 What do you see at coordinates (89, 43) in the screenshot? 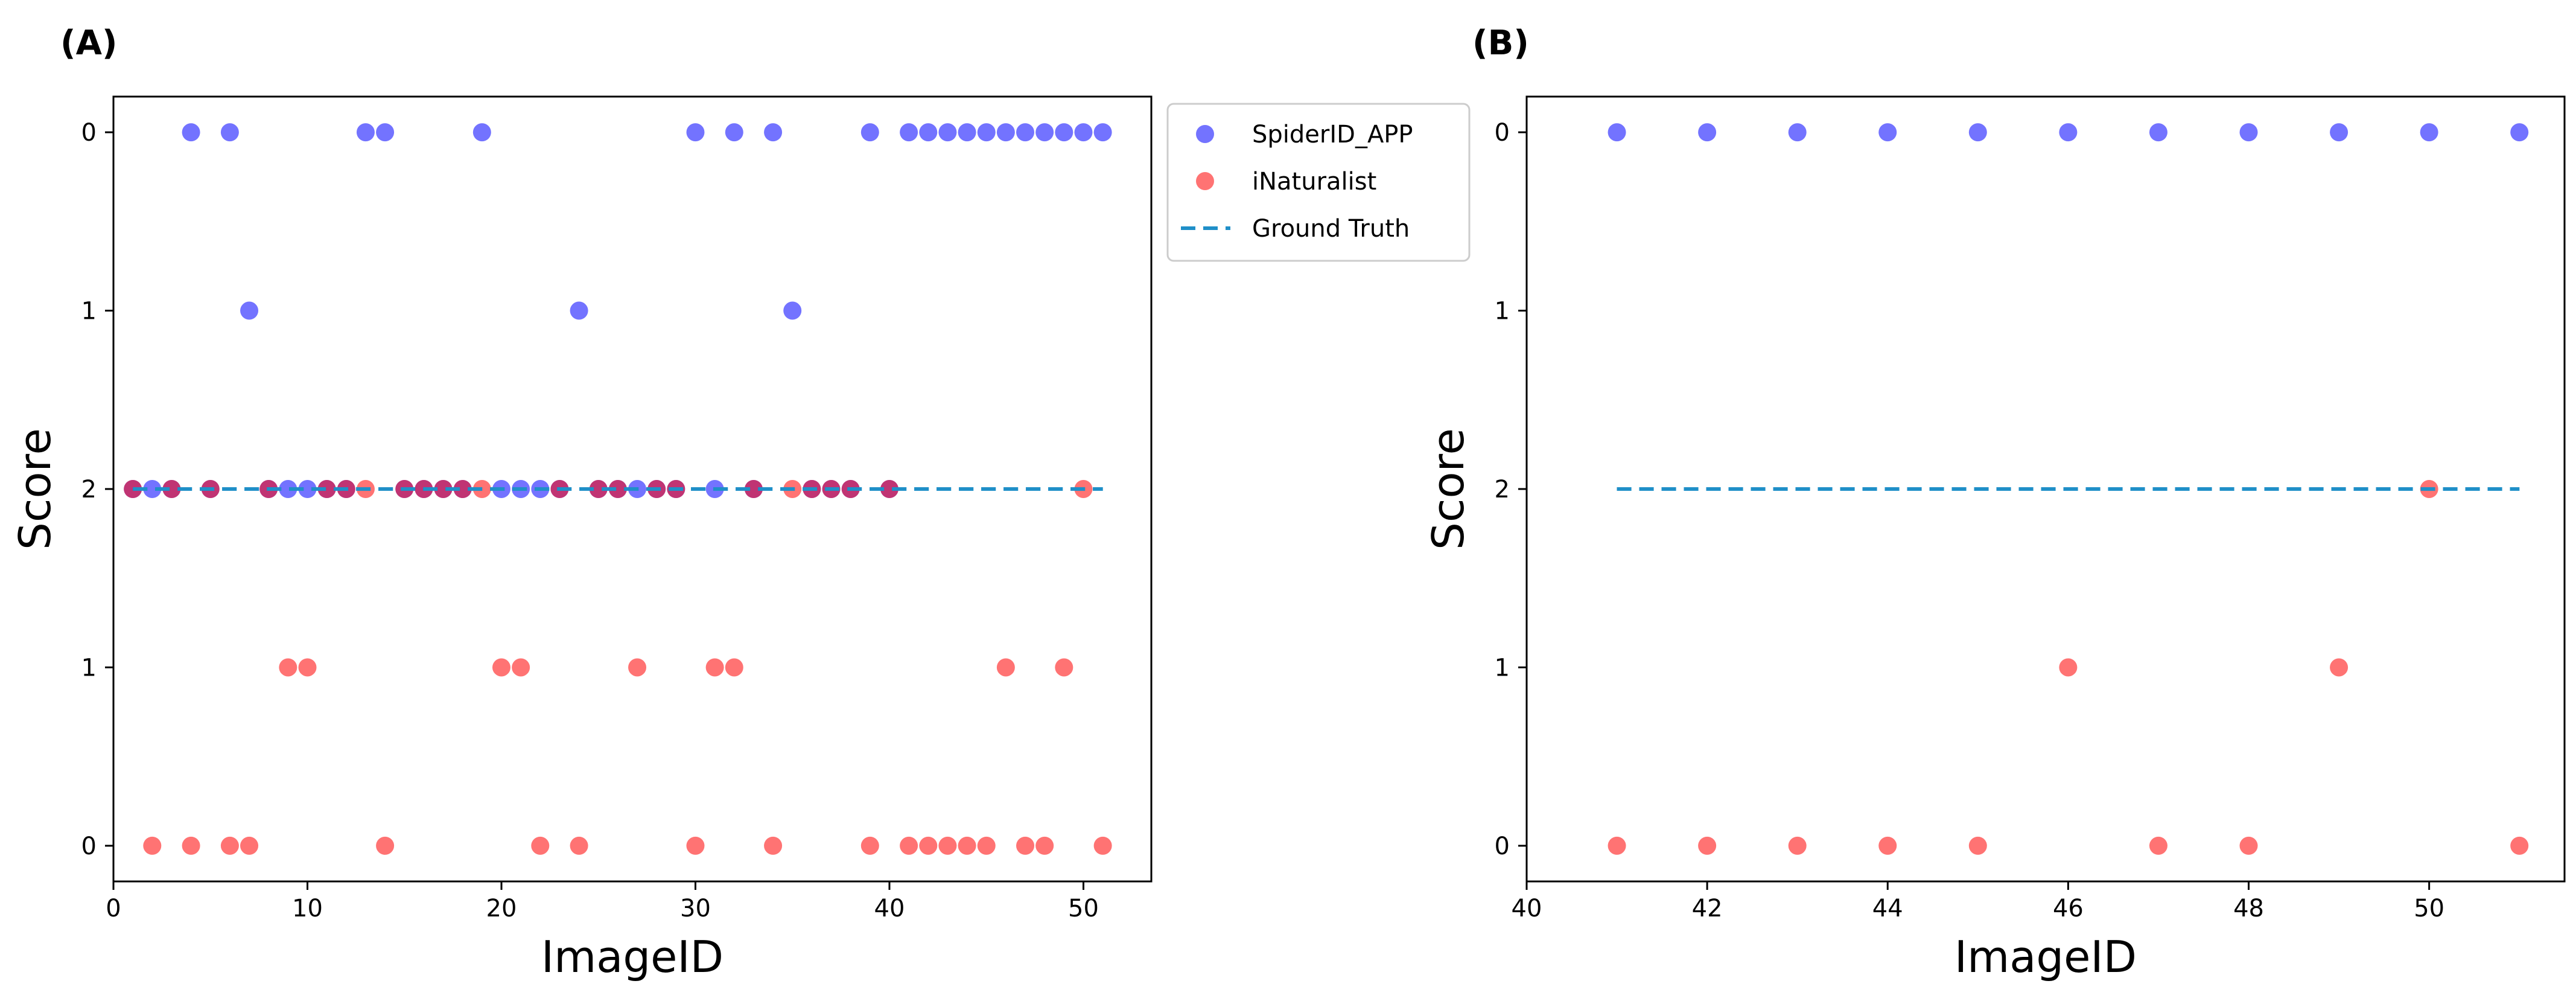
I see `panel-label: (A)` at bounding box center [89, 43].